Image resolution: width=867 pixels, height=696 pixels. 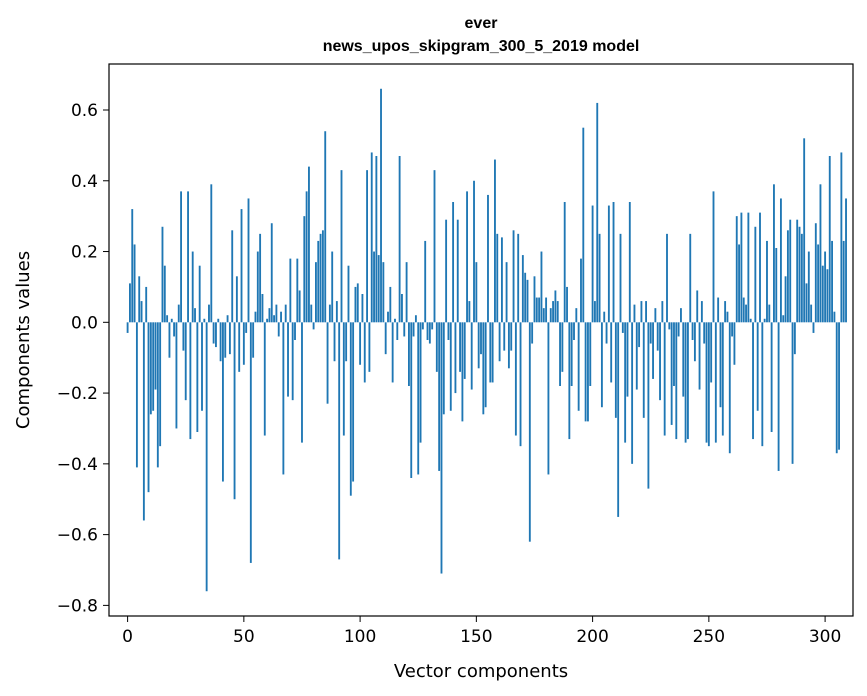 What do you see at coordinates (481, 46) in the screenshot?
I see `chart-subtitle: news_upos_skipgram_300_5_2019 model` at bounding box center [481, 46].